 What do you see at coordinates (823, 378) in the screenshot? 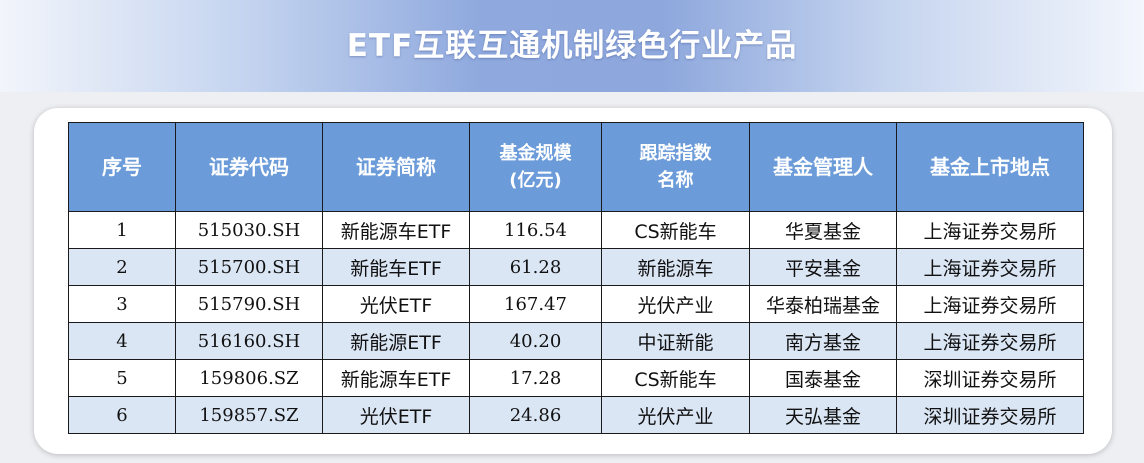
I see `cell-fund-manager: 国泰基金` at bounding box center [823, 378].